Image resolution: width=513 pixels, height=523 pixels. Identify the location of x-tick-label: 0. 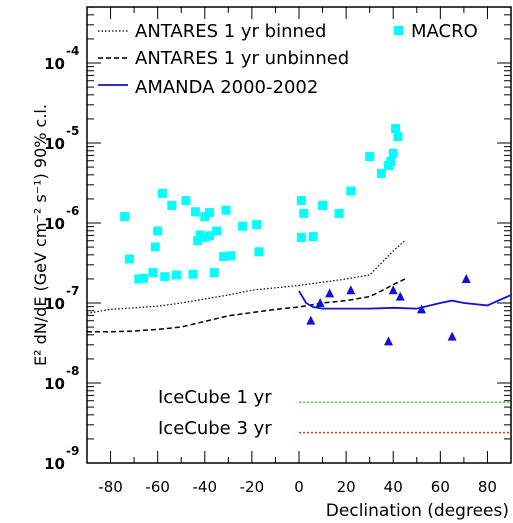
(299, 487).